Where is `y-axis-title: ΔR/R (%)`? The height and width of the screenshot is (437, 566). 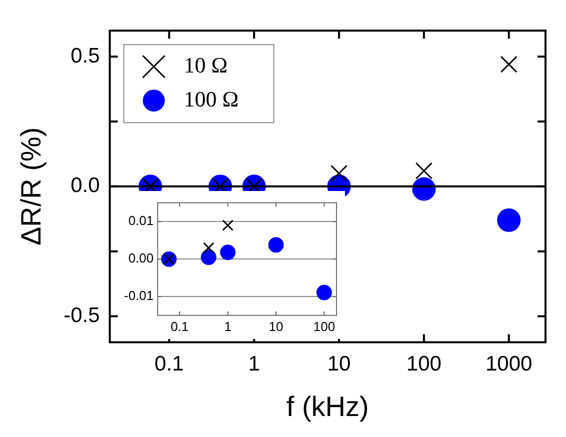
y-axis-title: ΔR/R (%) is located at coordinates (31, 186).